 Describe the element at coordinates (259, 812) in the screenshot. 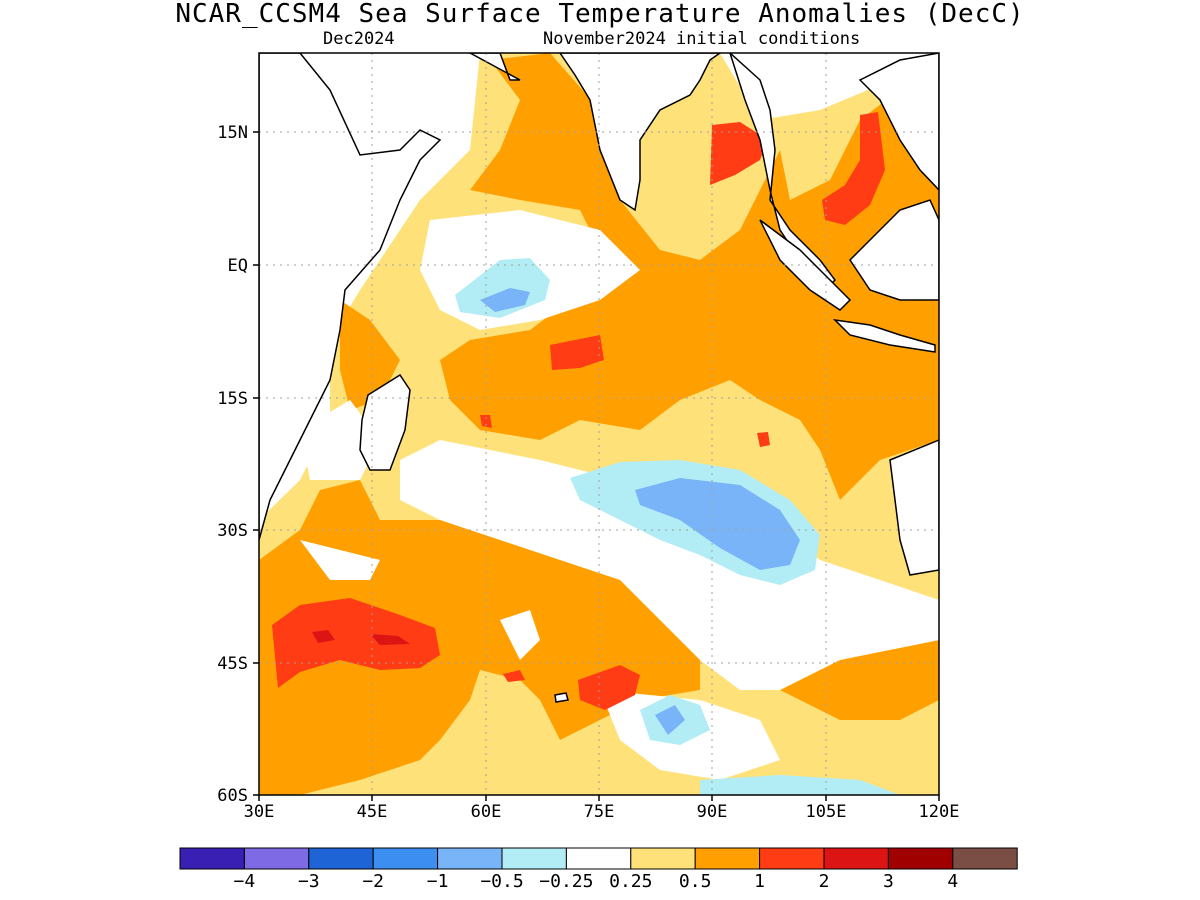

I see `lon-label-30e: 30E` at that location.